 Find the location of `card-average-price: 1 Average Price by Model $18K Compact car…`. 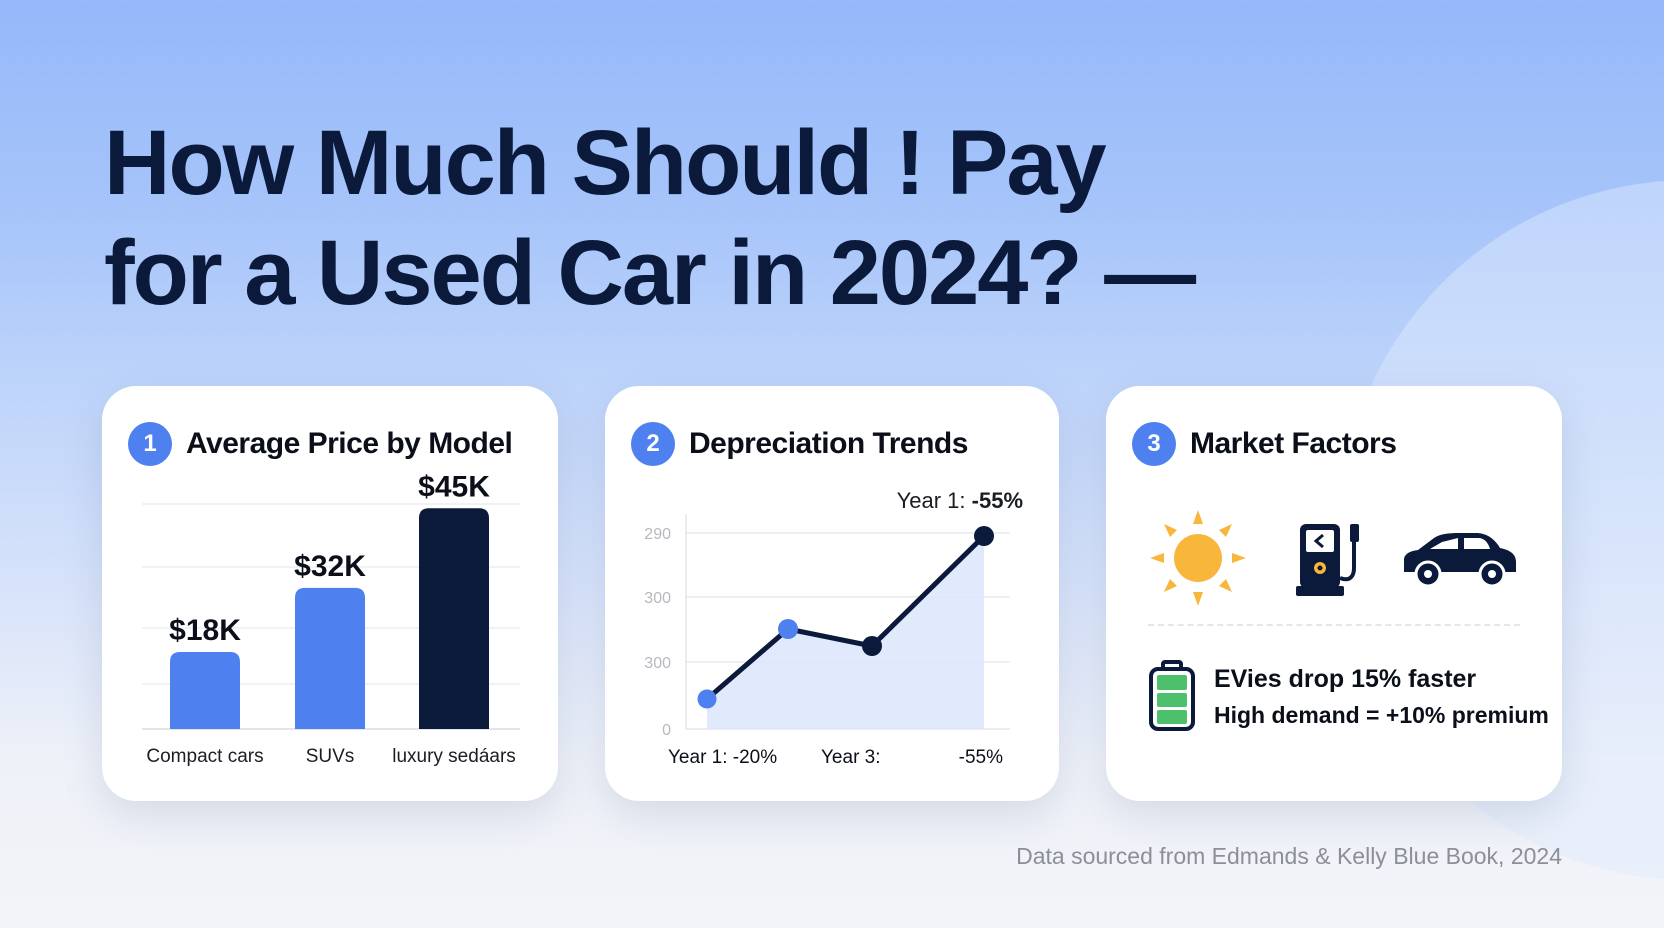

card-average-price: 1 Average Price by Model $18K Compact car… is located at coordinates (330, 593).